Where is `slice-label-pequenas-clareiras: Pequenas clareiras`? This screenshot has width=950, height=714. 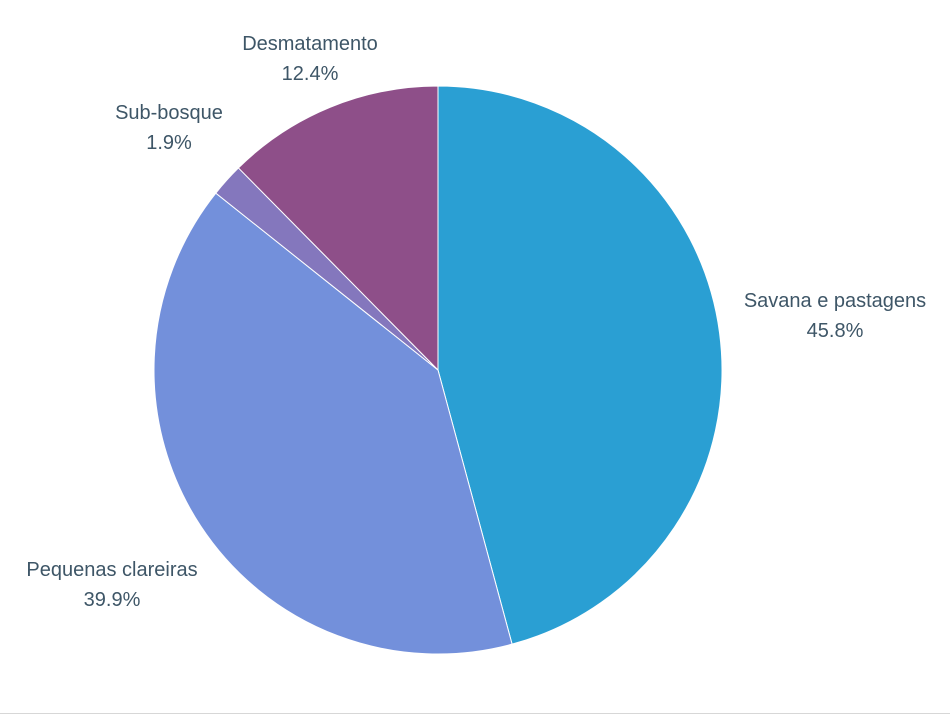 slice-label-pequenas-clareiras: Pequenas clareiras is located at coordinates (111, 570).